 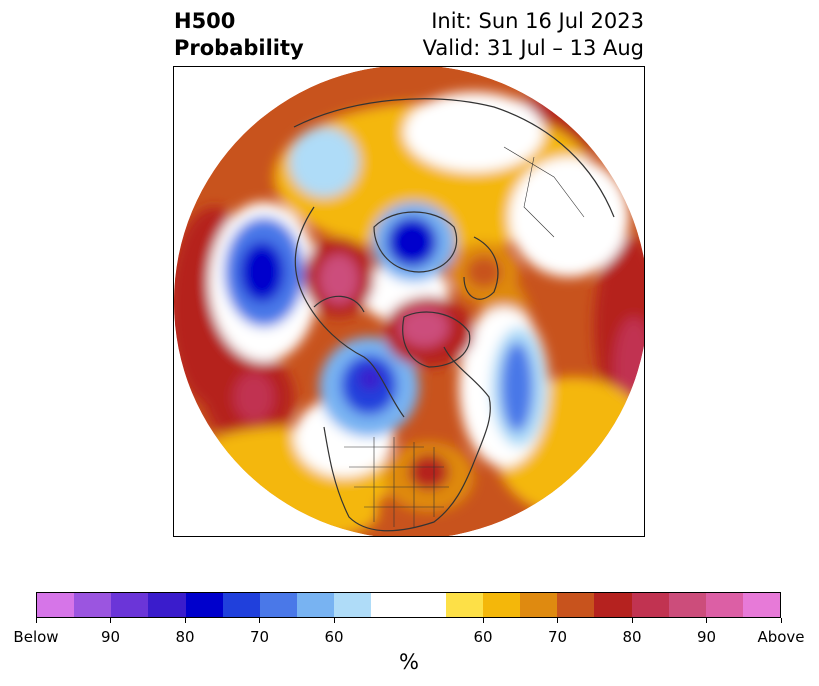 What do you see at coordinates (239, 35) in the screenshot?
I see `chart-title-block: H500 Probability` at bounding box center [239, 35].